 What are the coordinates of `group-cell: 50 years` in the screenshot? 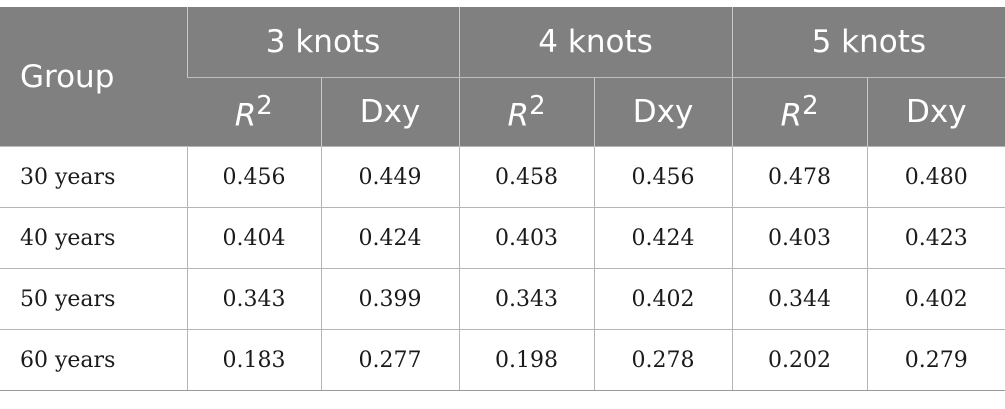 It's located at (93, 299).